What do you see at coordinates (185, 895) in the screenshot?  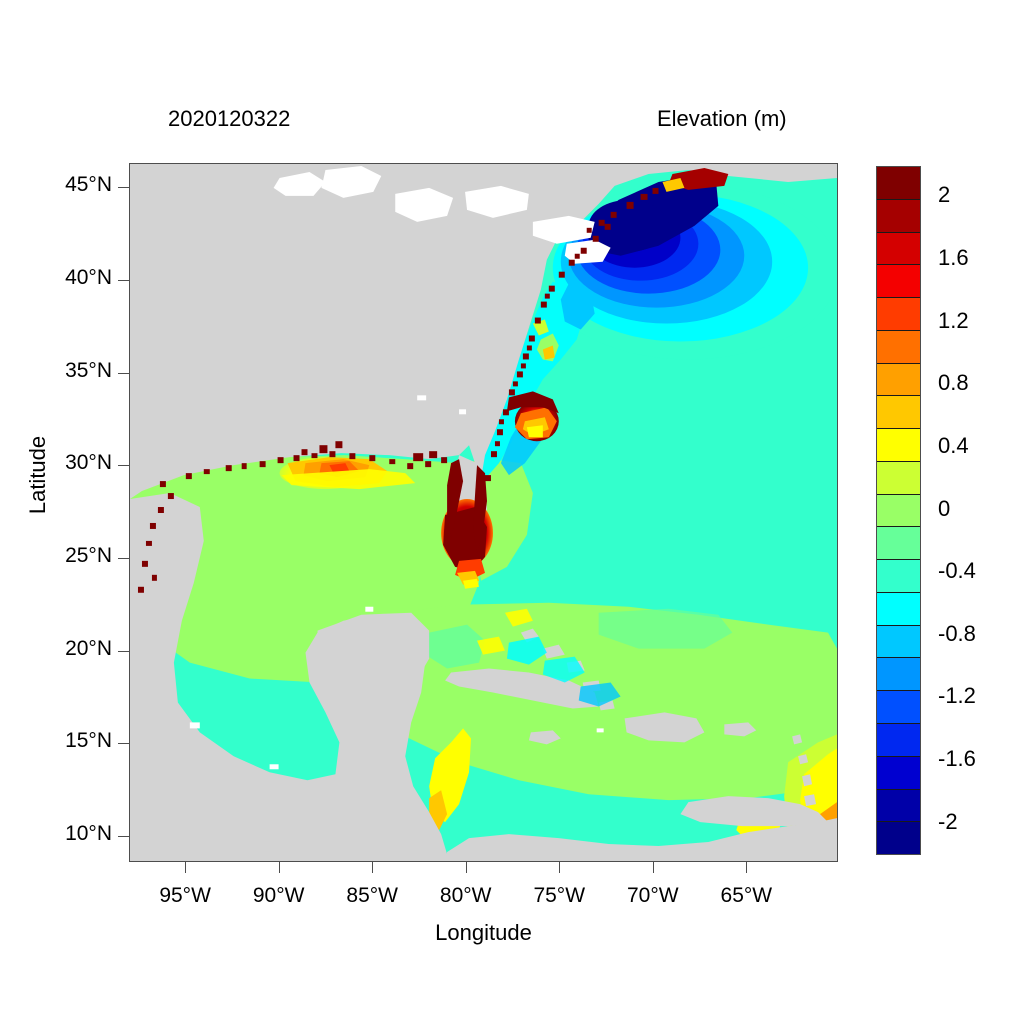 I see `x-tick-label: 95°W` at bounding box center [185, 895].